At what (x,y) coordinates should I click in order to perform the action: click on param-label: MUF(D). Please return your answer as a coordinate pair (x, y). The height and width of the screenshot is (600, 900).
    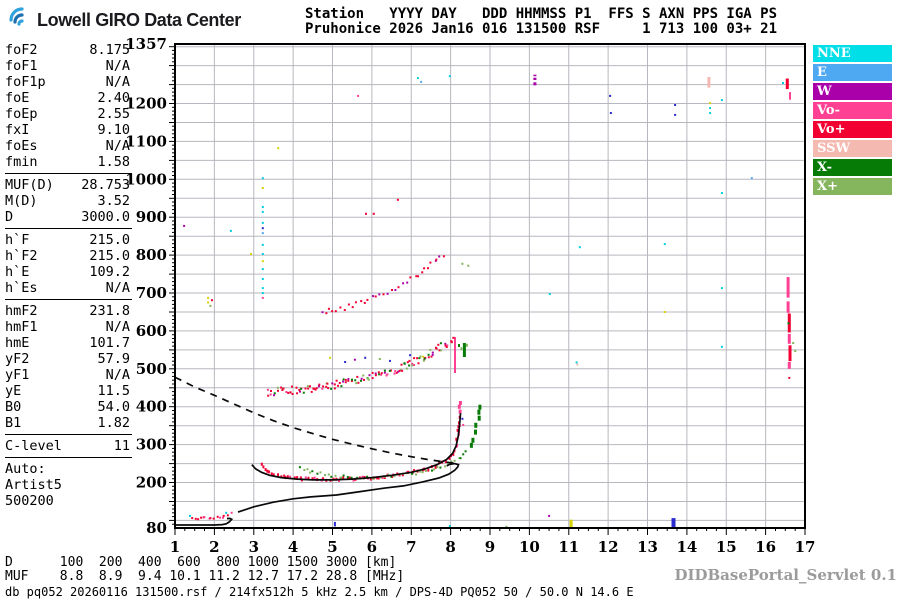
    Looking at the image, I should click on (29, 185).